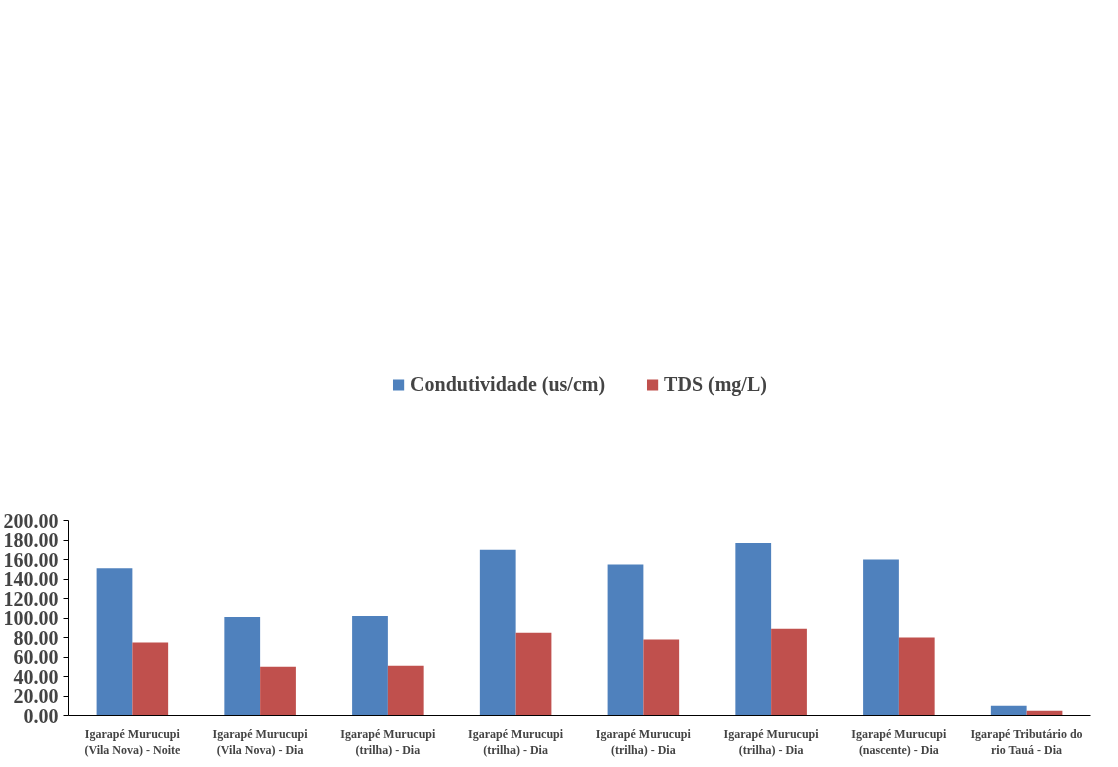 This screenshot has width=1118, height=767. I want to click on y-tick-label: 120.00, so click(31, 598).